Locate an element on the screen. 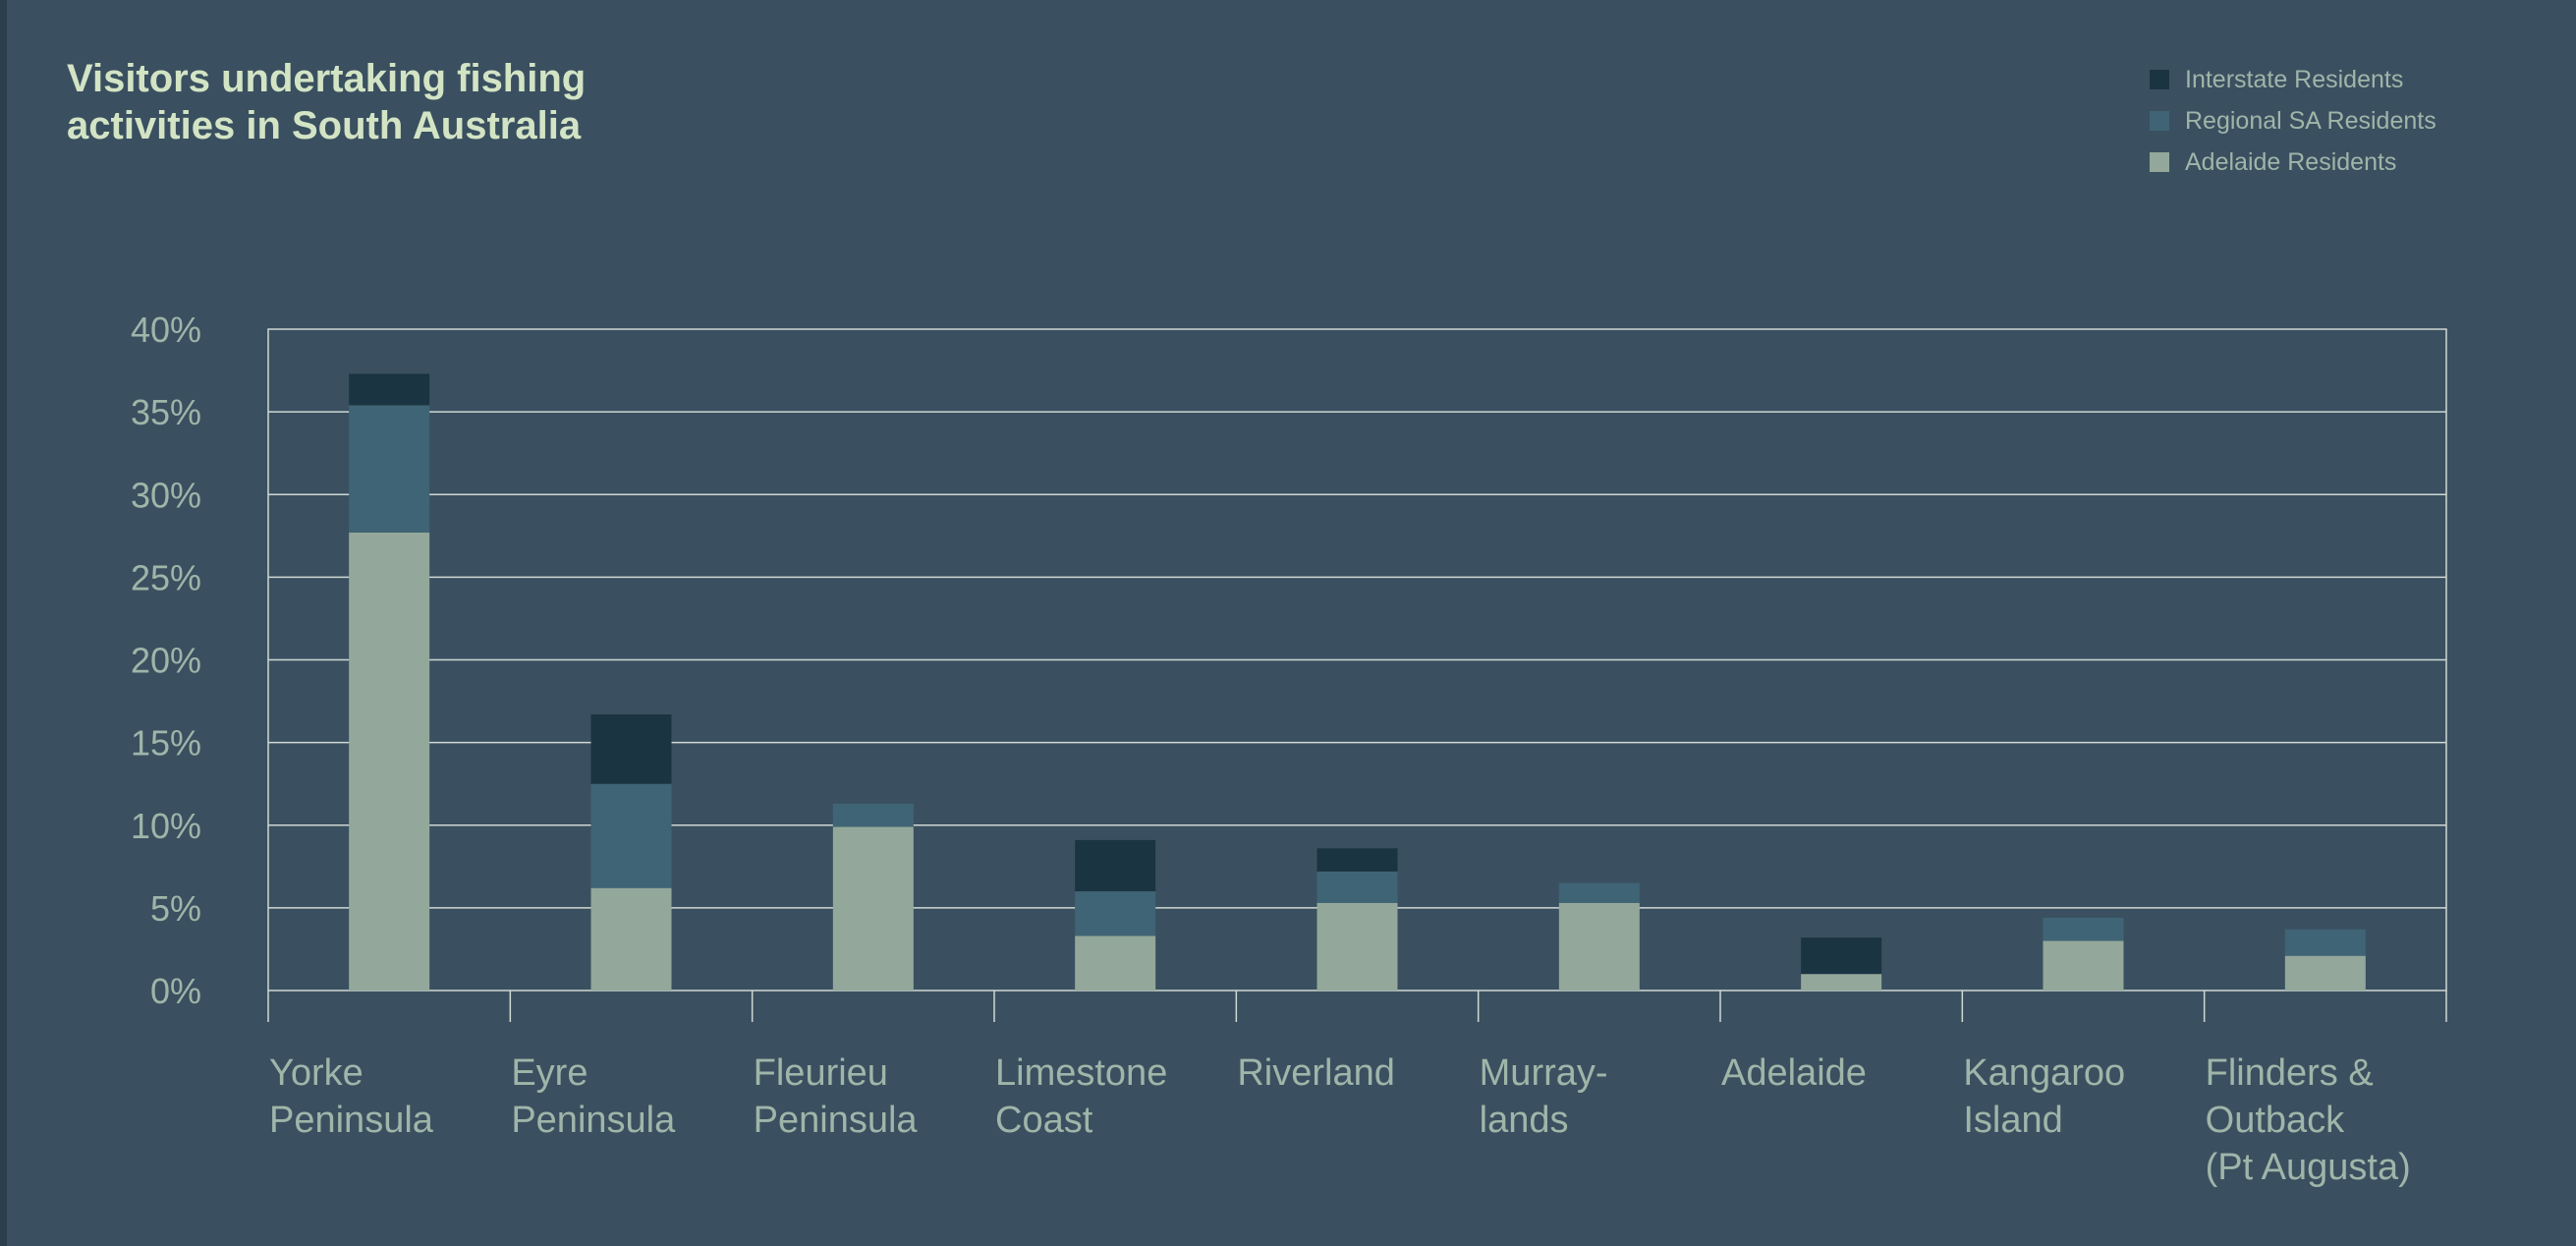 This screenshot has height=1246, width=2576. legend-item-adelaide-residents: Adelaide Residents is located at coordinates (2293, 162).